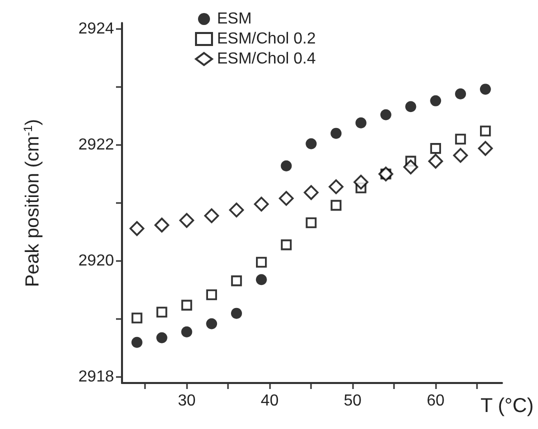  I want to click on x-tick-label: 50, so click(353, 401).